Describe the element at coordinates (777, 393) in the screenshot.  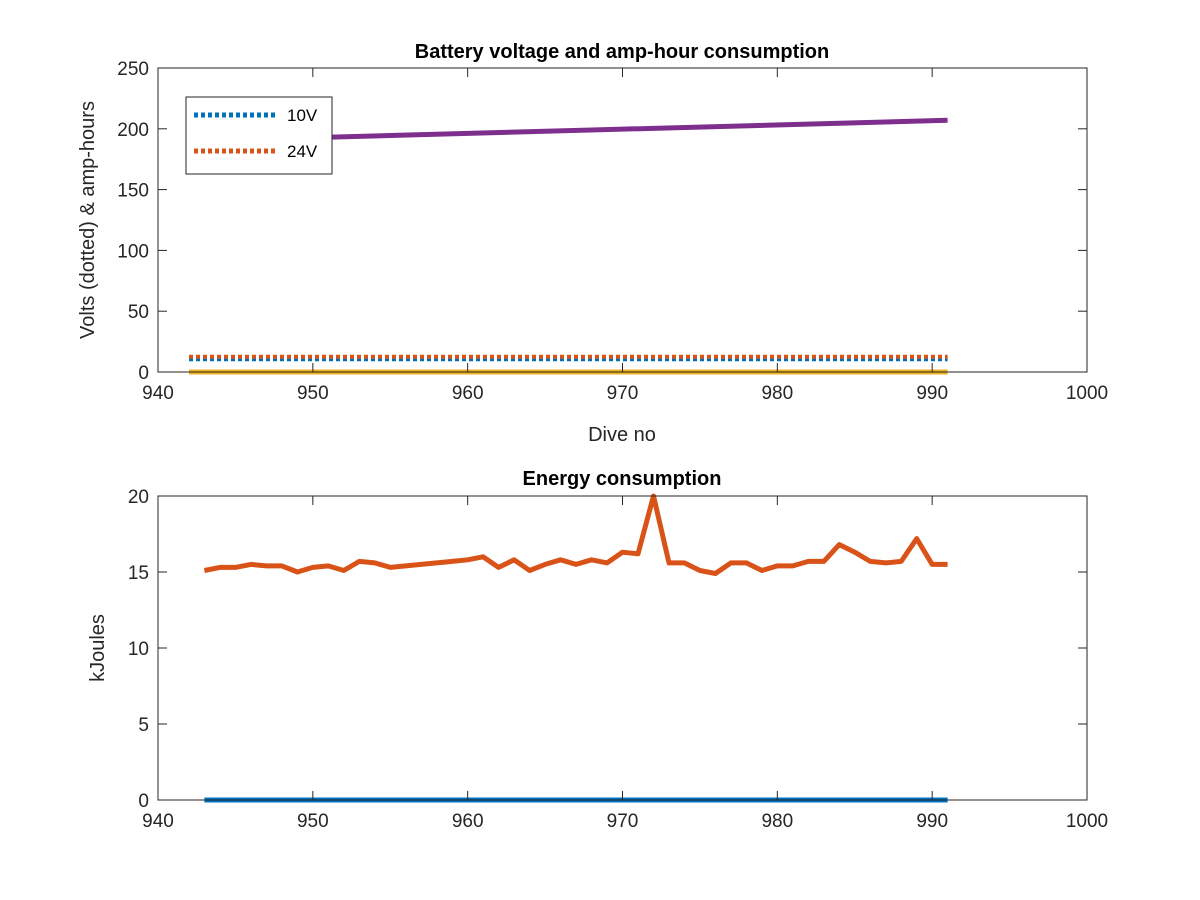
I see `plot-1-xtick-label: 980` at that location.